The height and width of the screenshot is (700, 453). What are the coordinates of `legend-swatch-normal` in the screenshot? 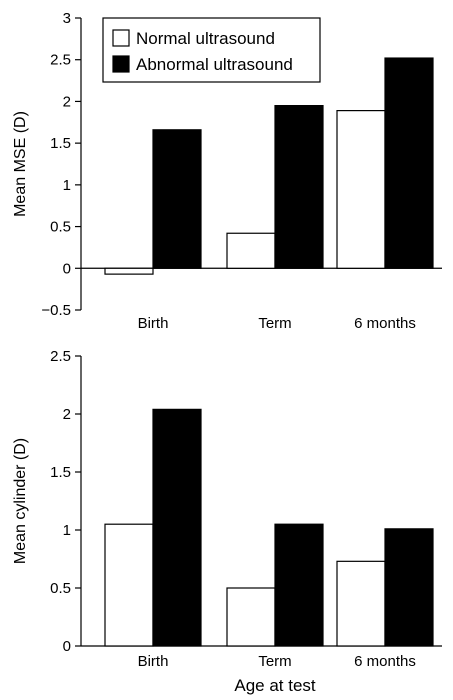 It's located at (121, 38).